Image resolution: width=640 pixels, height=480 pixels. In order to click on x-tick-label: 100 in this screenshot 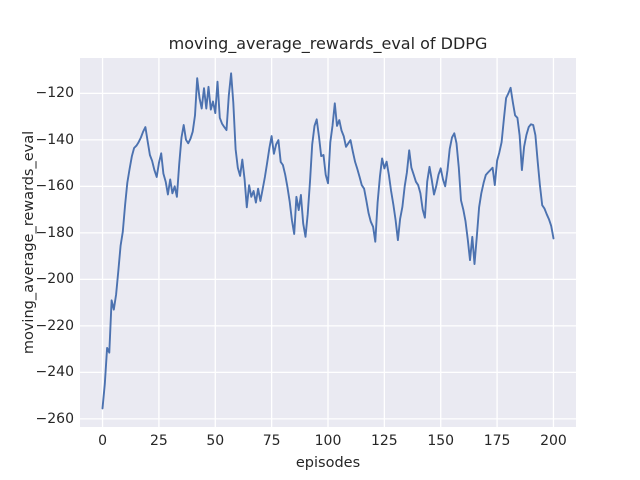, I will do `click(328, 441)`.